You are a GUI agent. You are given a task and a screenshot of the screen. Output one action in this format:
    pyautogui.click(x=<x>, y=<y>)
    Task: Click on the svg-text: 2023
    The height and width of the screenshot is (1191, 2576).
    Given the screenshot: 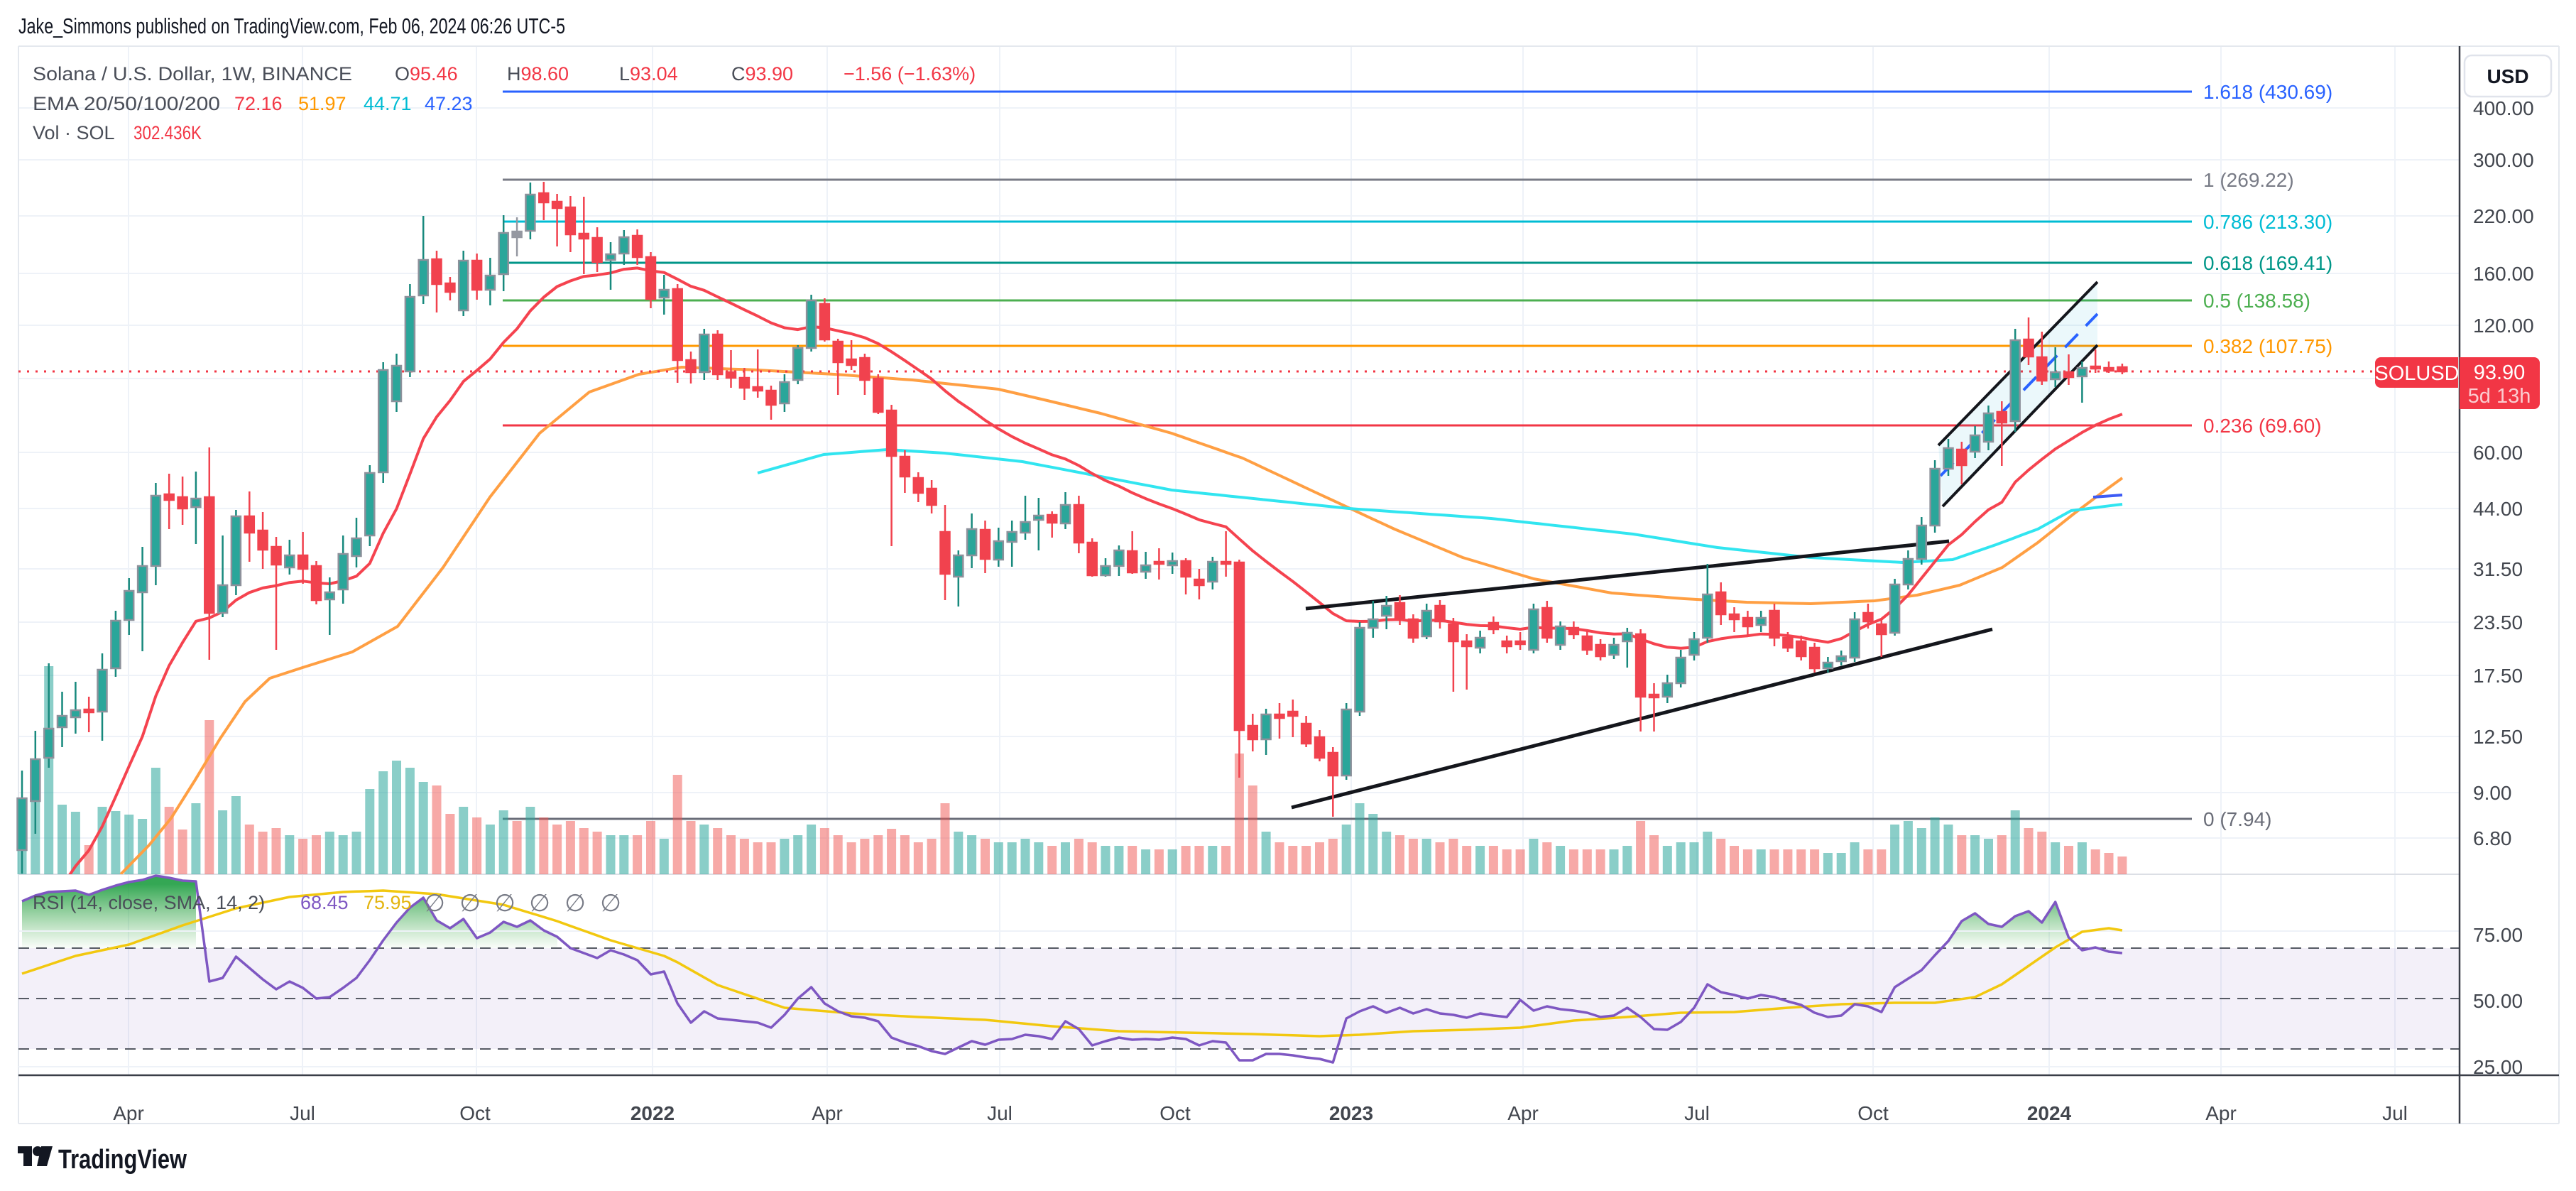 What is the action you would take?
    pyautogui.click(x=1351, y=1113)
    